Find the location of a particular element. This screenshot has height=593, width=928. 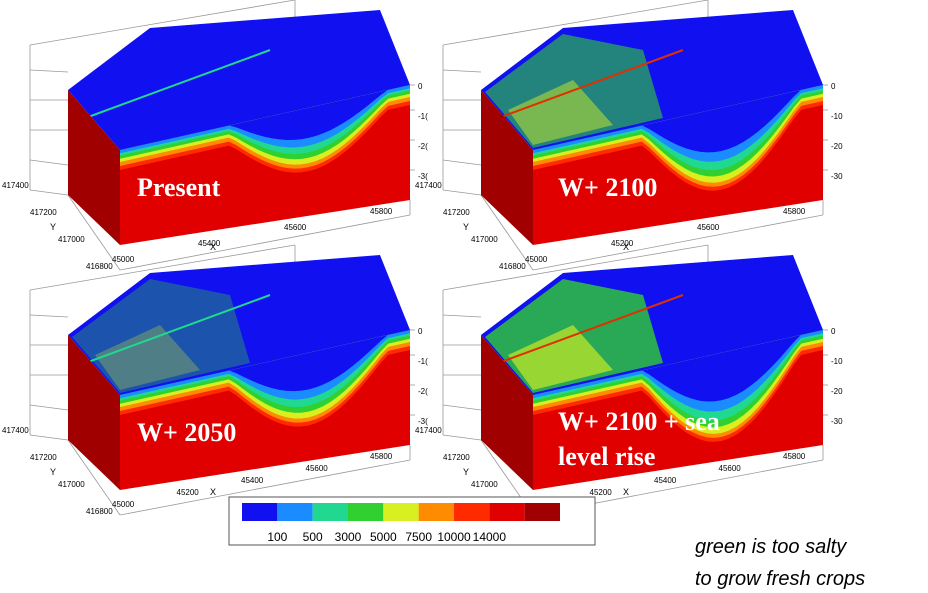

panel-label: W+ 2100 is located at coordinates (607, 187).